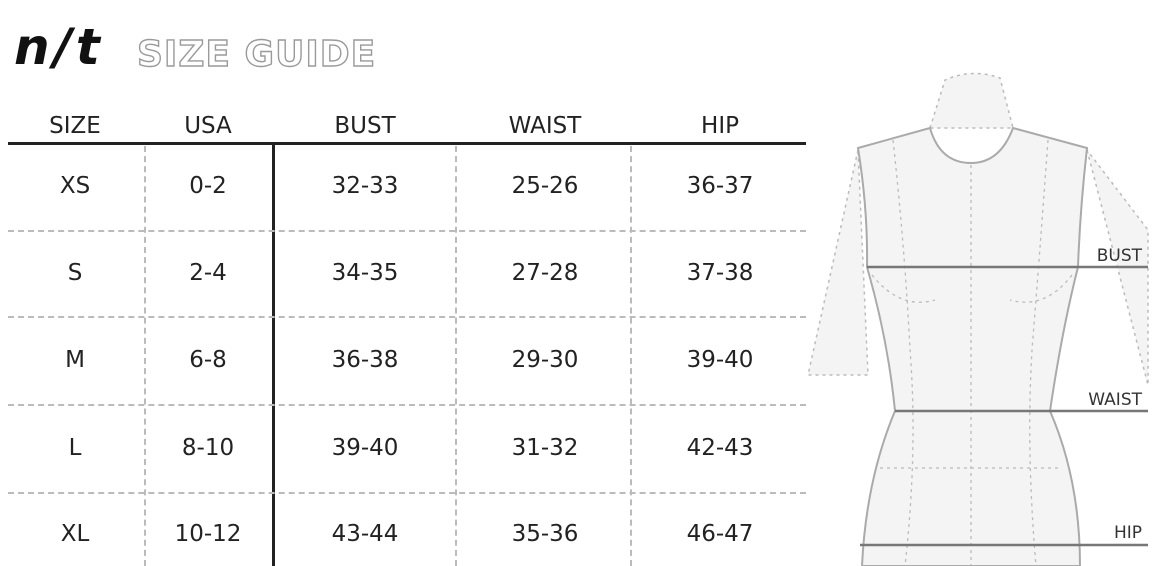 The height and width of the screenshot is (566, 1156). I want to click on neck, so click(971, 100).